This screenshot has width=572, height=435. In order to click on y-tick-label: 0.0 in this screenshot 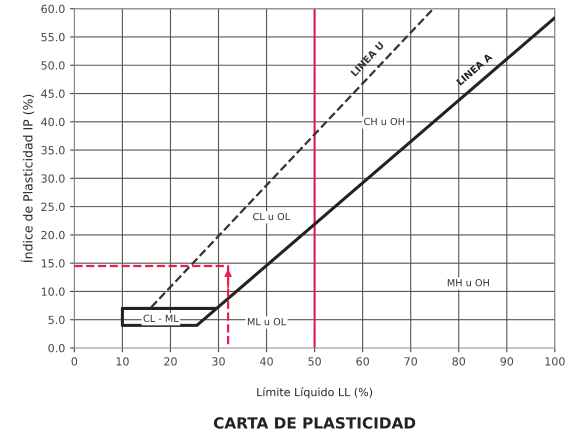, I will do `click(56, 348)`.